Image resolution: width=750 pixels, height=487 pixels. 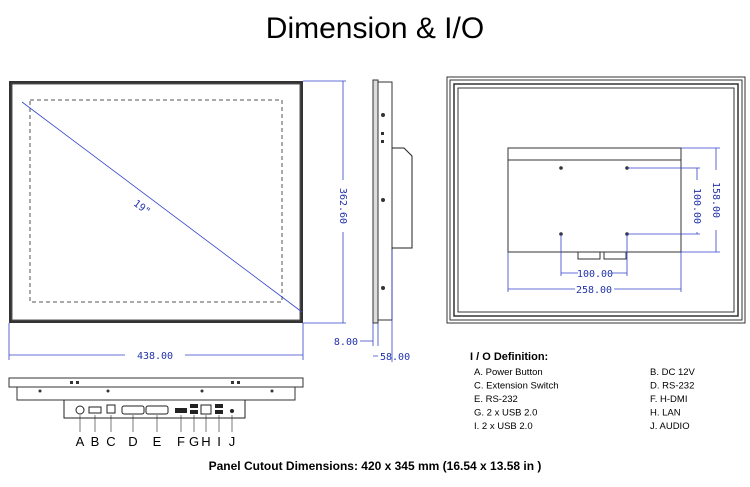 I want to click on io-item: G. 2 x USB 2.0, so click(x=505, y=413).